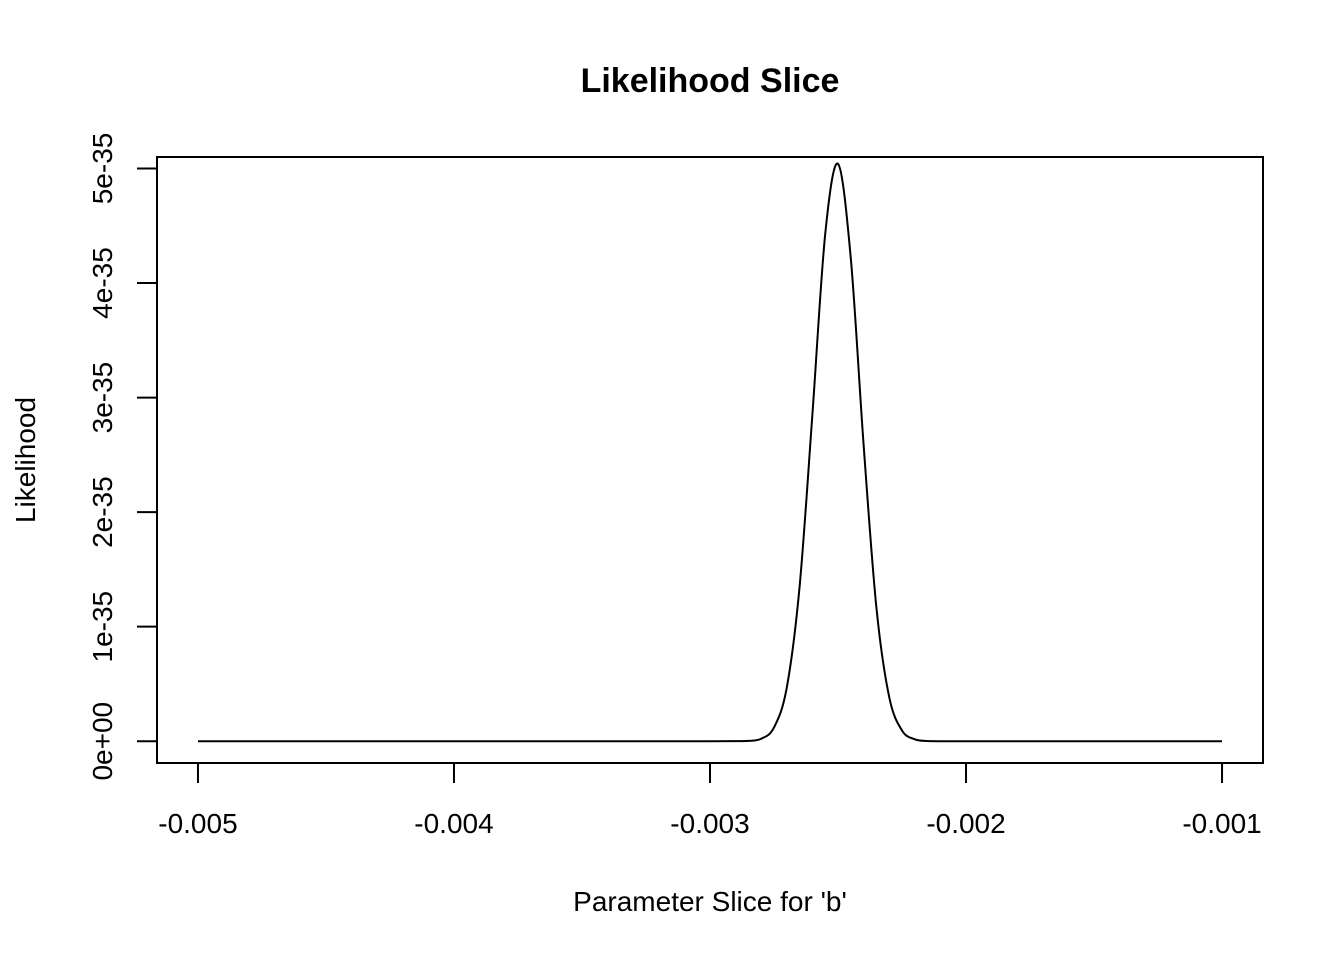  Describe the element at coordinates (965, 823) in the screenshot. I see `x-tick-label: -0.002` at that location.